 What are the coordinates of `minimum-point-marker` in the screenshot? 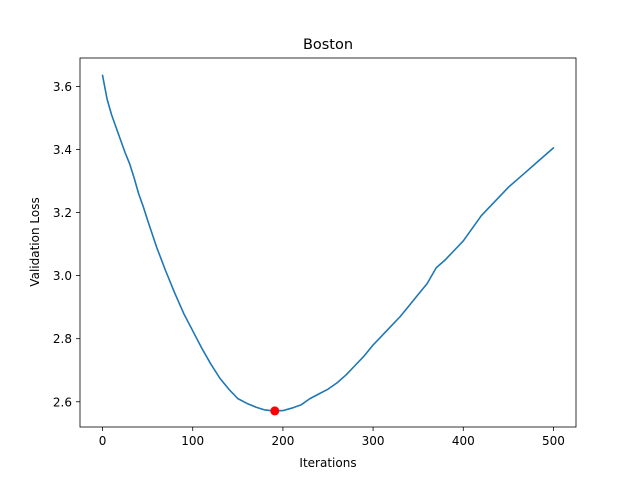 It's located at (275, 411).